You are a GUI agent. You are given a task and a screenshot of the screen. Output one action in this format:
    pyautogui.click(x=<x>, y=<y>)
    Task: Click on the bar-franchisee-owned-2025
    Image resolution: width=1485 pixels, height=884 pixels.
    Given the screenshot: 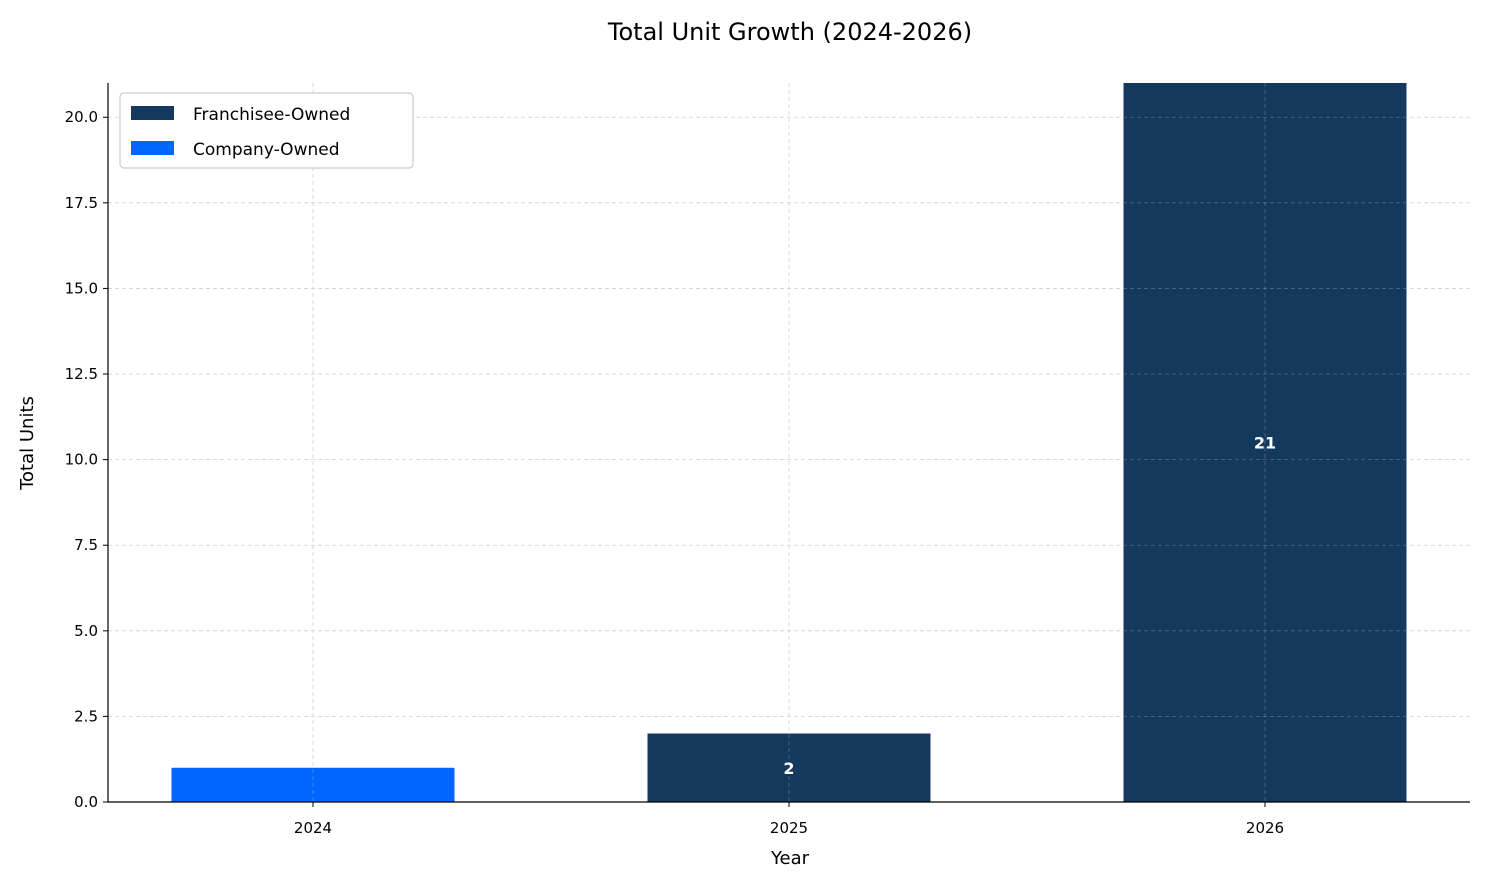 What is the action you would take?
    pyautogui.click(x=789, y=767)
    